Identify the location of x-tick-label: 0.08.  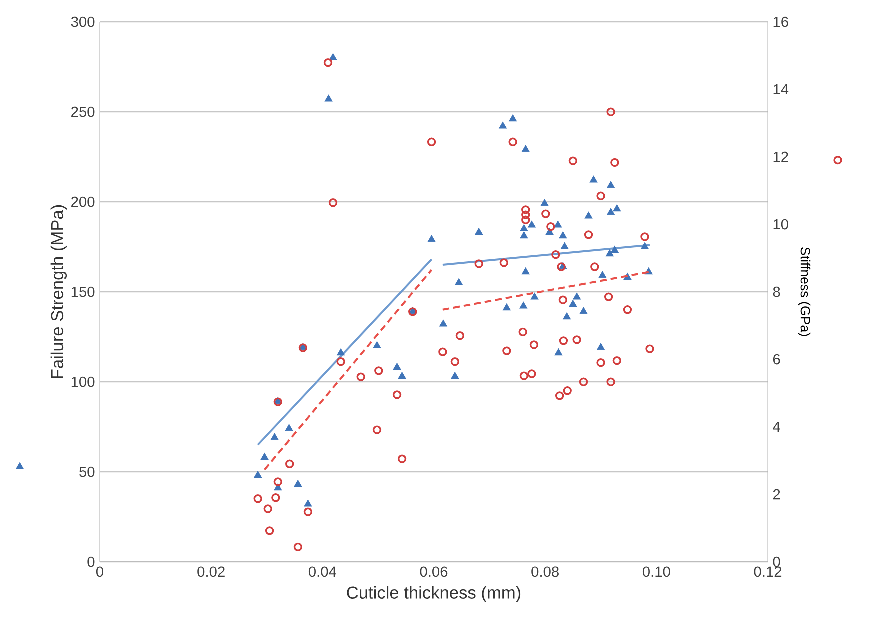
(545, 572).